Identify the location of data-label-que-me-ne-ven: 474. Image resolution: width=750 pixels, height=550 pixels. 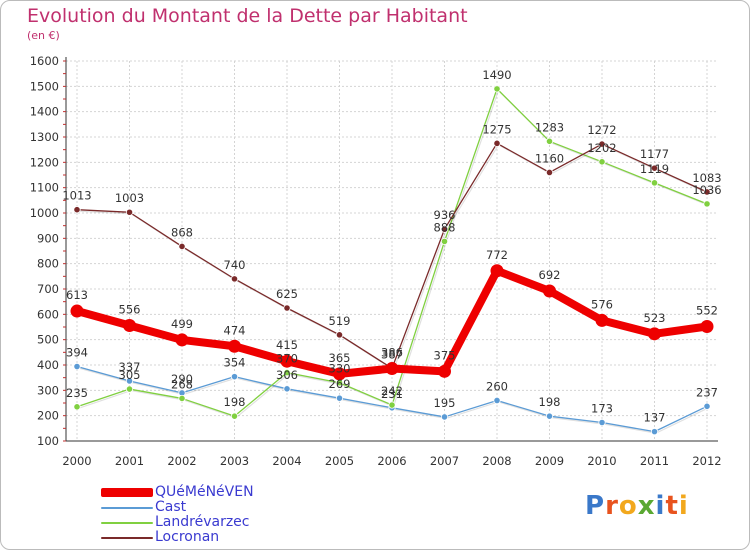
(235, 330).